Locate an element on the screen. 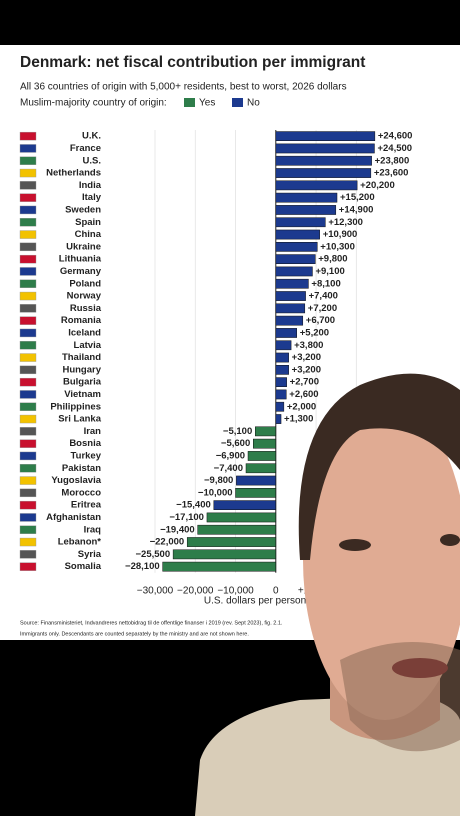  y-tick-label: Sweden is located at coordinates (83, 209).